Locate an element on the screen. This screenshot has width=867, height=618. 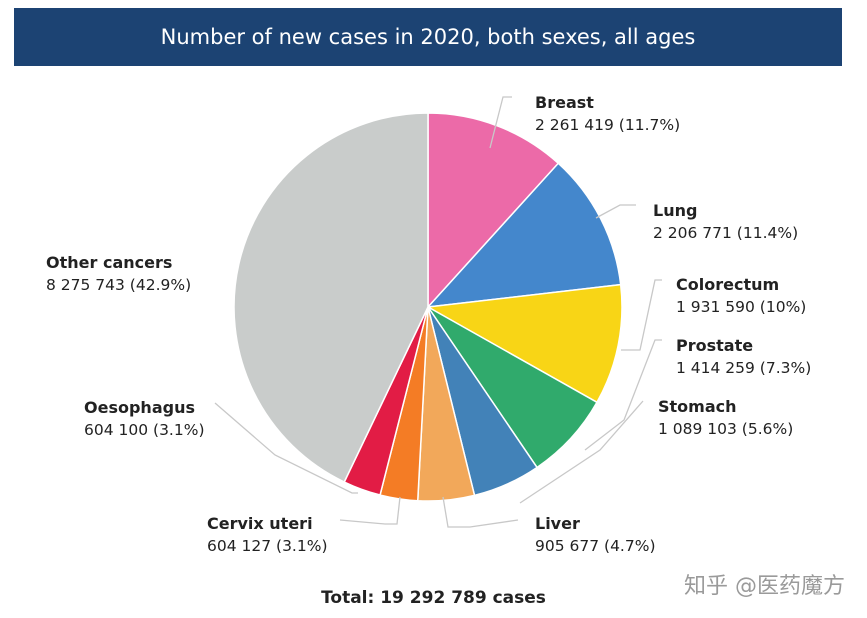
slice-label-name: Oesophagus is located at coordinates (139, 407).